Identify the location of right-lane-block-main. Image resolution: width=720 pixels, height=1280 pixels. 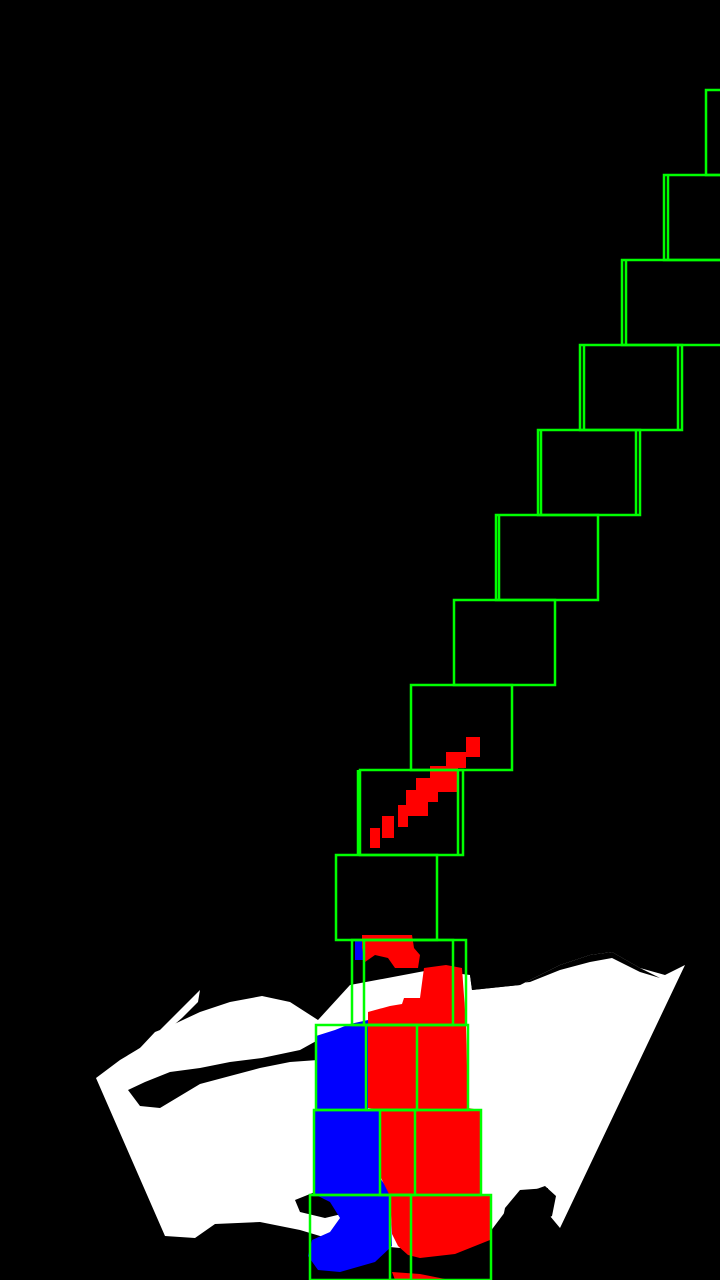
(429, 1111).